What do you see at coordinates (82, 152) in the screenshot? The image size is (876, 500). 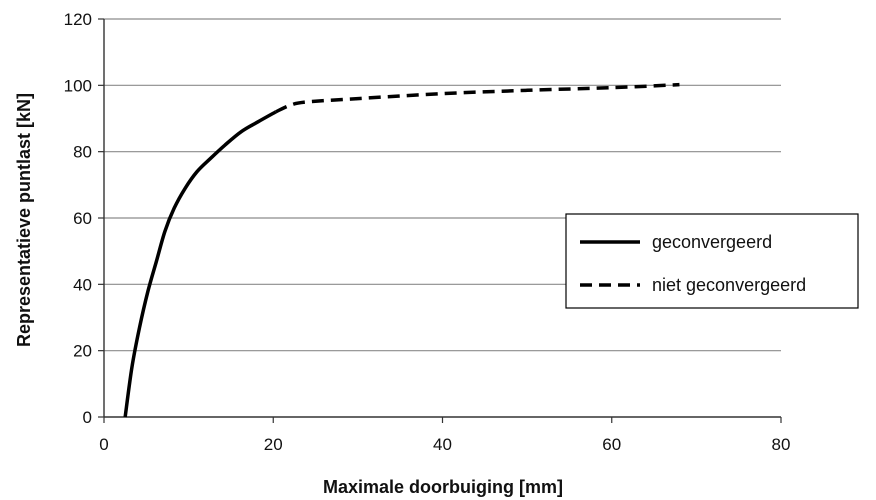 I see `y-tick-label: 80` at bounding box center [82, 152].